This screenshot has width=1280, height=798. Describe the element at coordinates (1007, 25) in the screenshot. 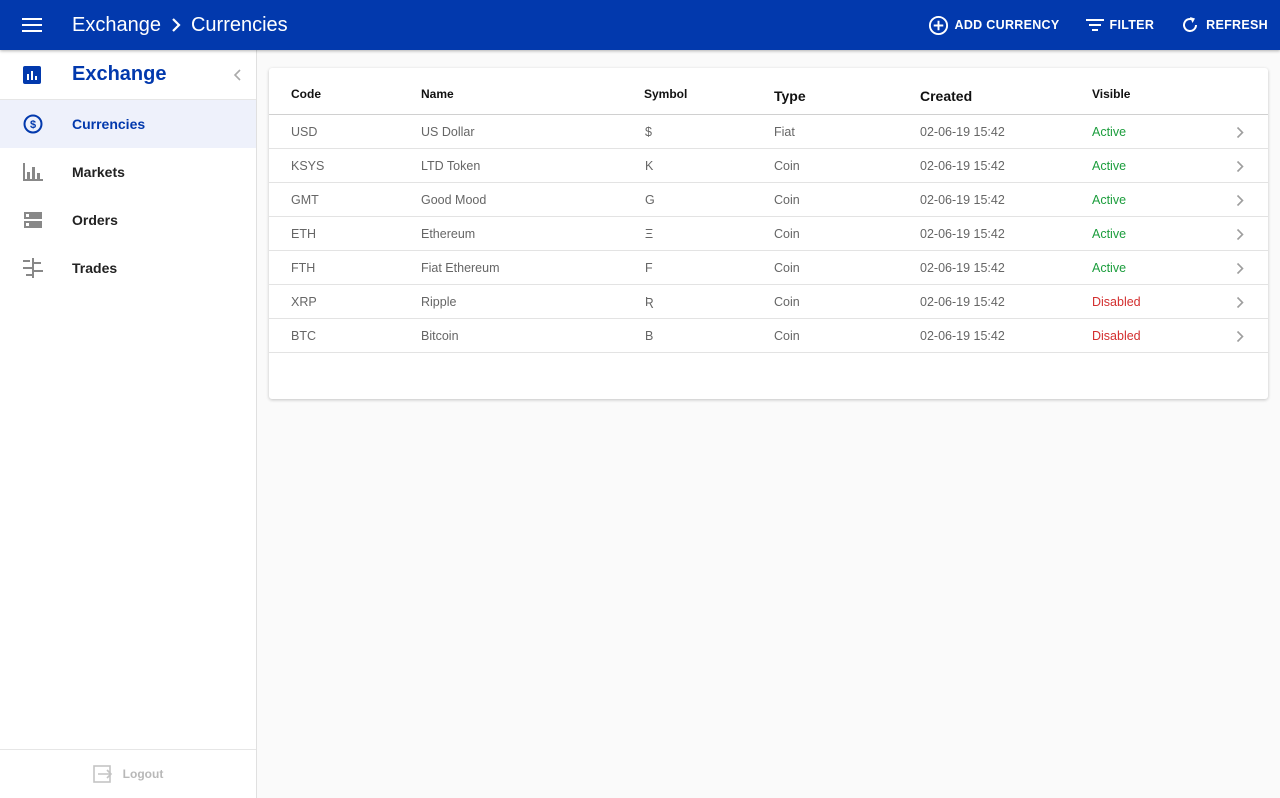

I see `add-currency-label: ADD CURRENCY` at that location.